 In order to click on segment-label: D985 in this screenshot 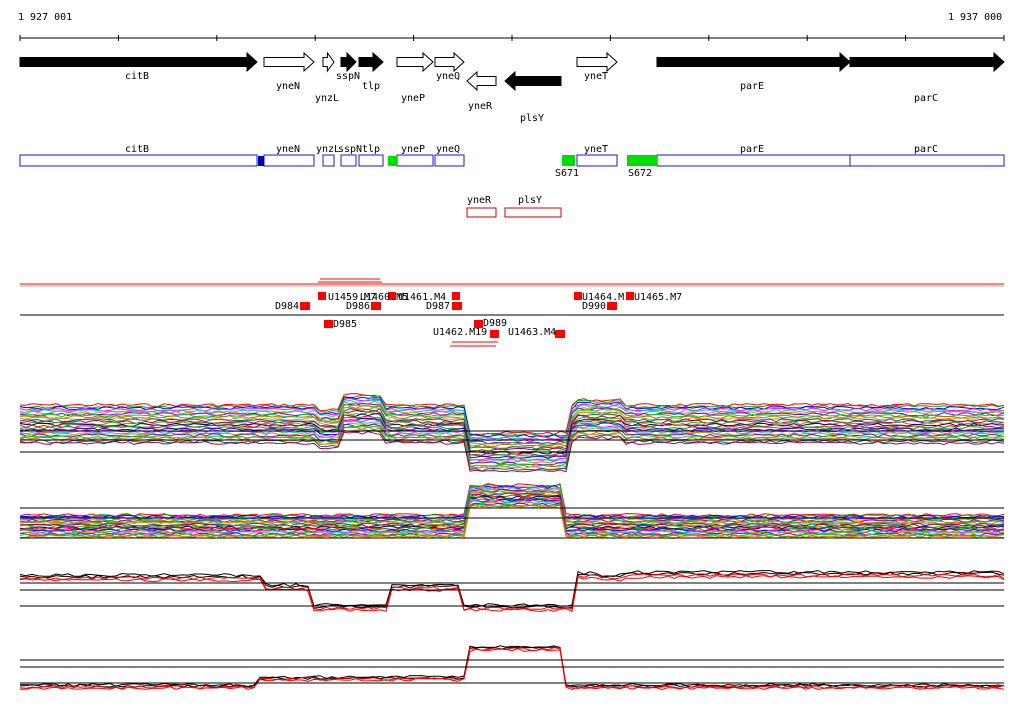, I will do `click(345, 324)`.